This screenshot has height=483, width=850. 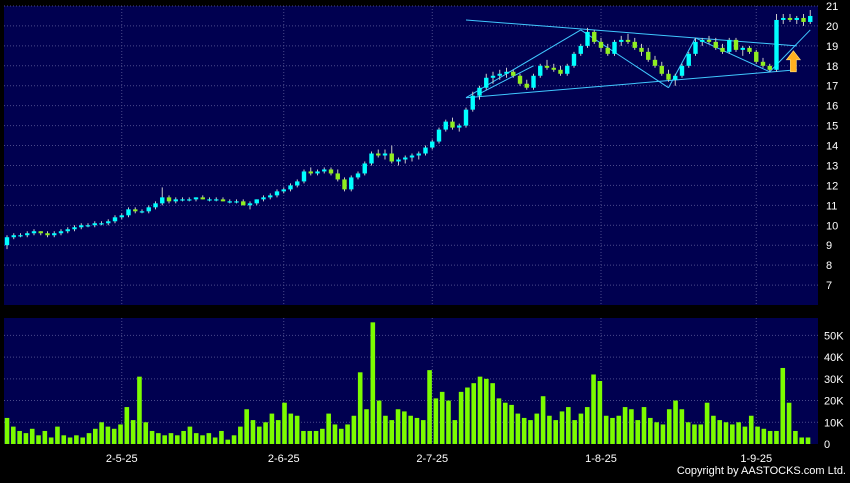 I want to click on price-tick-label: 14, so click(x=832, y=147).